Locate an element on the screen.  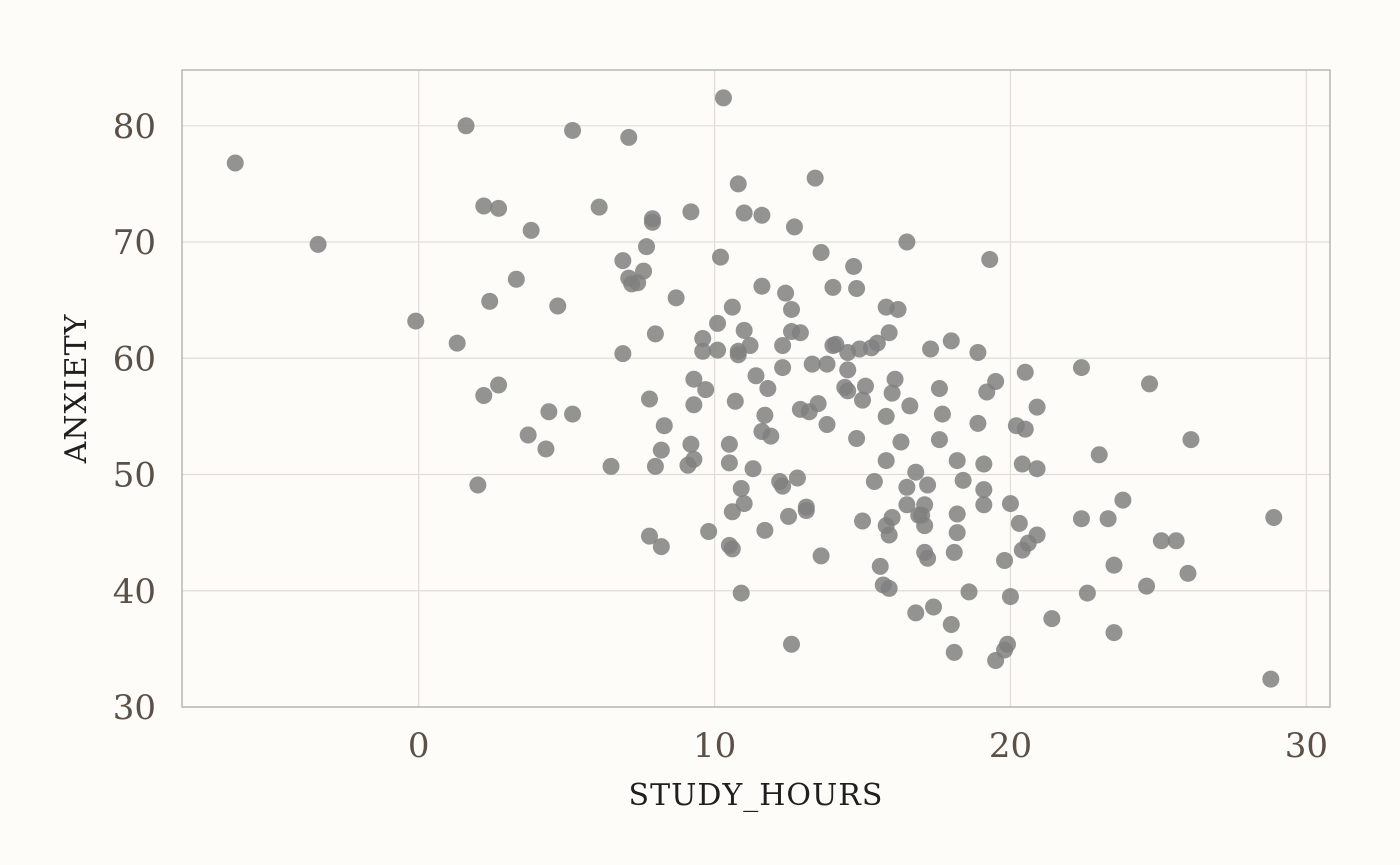
y-tick-labels: 30 40 50 60 70 80 is located at coordinates (134, 417).